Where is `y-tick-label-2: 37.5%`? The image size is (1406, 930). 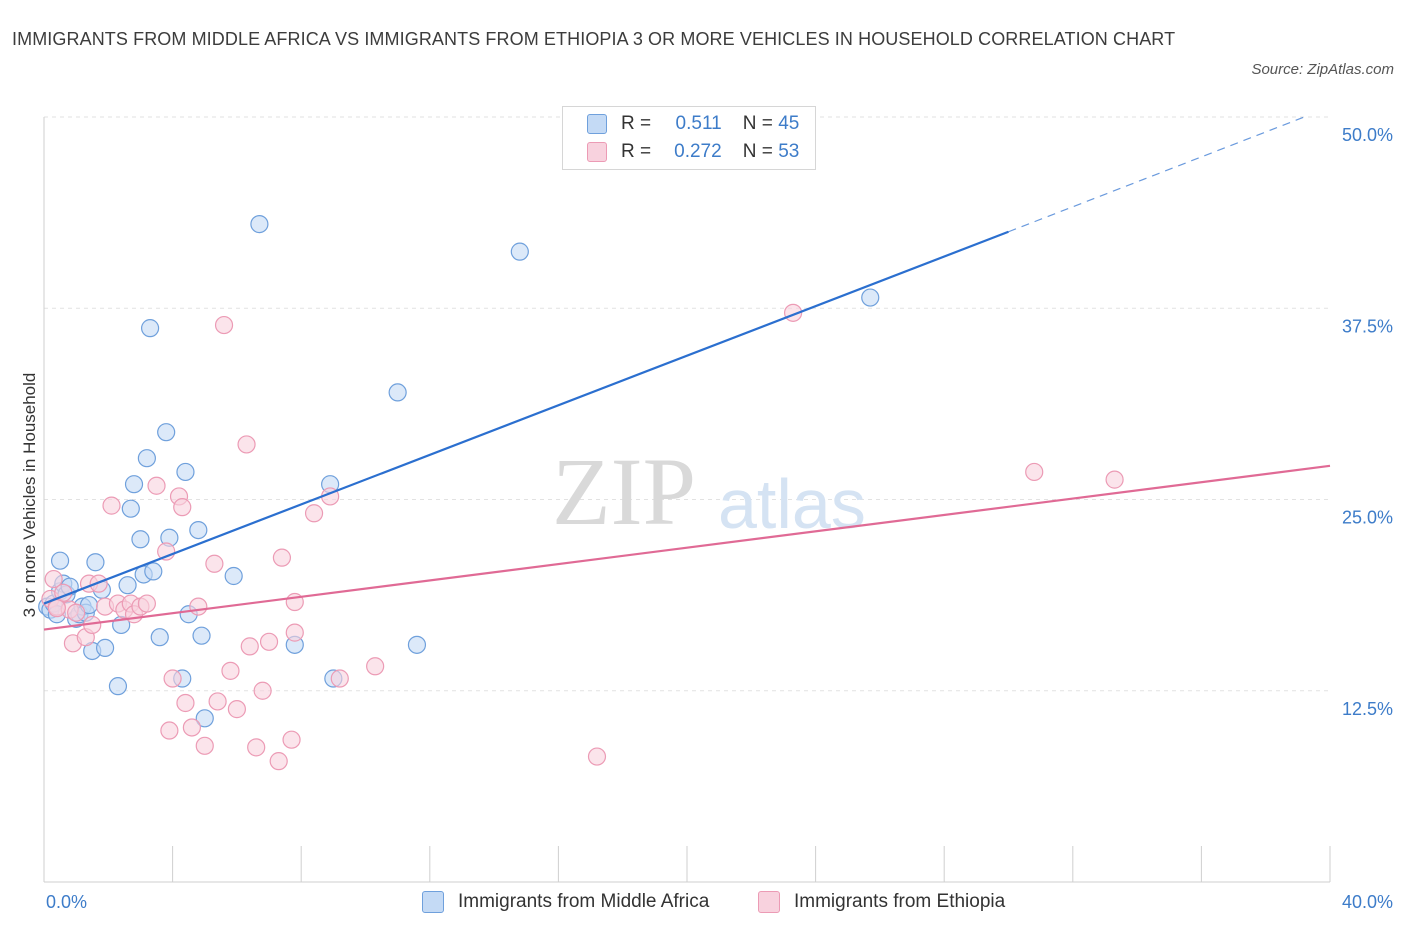
y-tick-label-2: 37.5% is located at coordinates (1367, 326).